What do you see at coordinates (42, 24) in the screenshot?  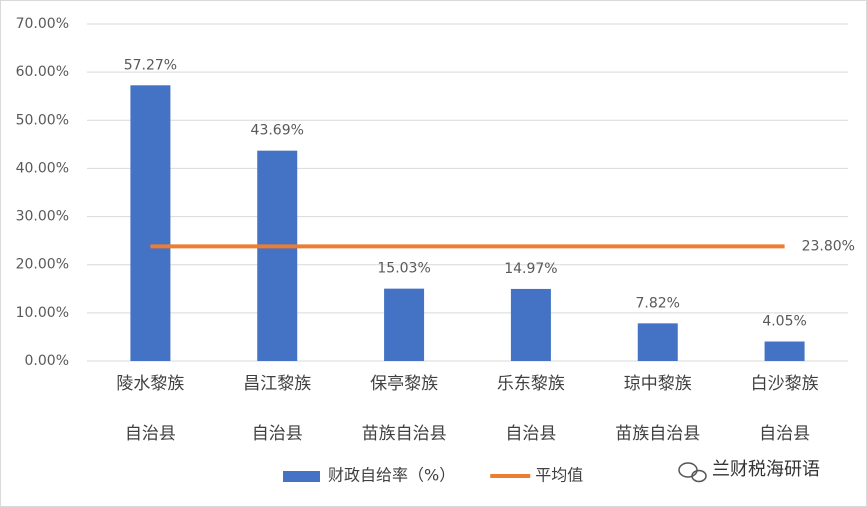 I see `y-tick-label: 70.00%` at bounding box center [42, 24].